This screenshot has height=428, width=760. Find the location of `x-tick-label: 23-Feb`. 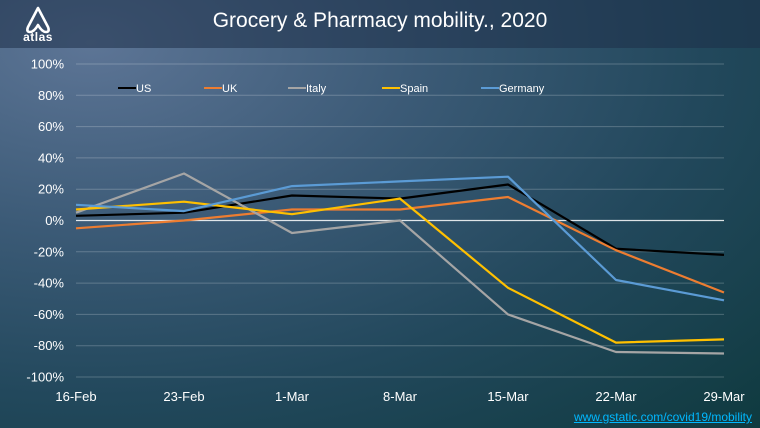

x-tick-label: 23-Feb is located at coordinates (183, 396).